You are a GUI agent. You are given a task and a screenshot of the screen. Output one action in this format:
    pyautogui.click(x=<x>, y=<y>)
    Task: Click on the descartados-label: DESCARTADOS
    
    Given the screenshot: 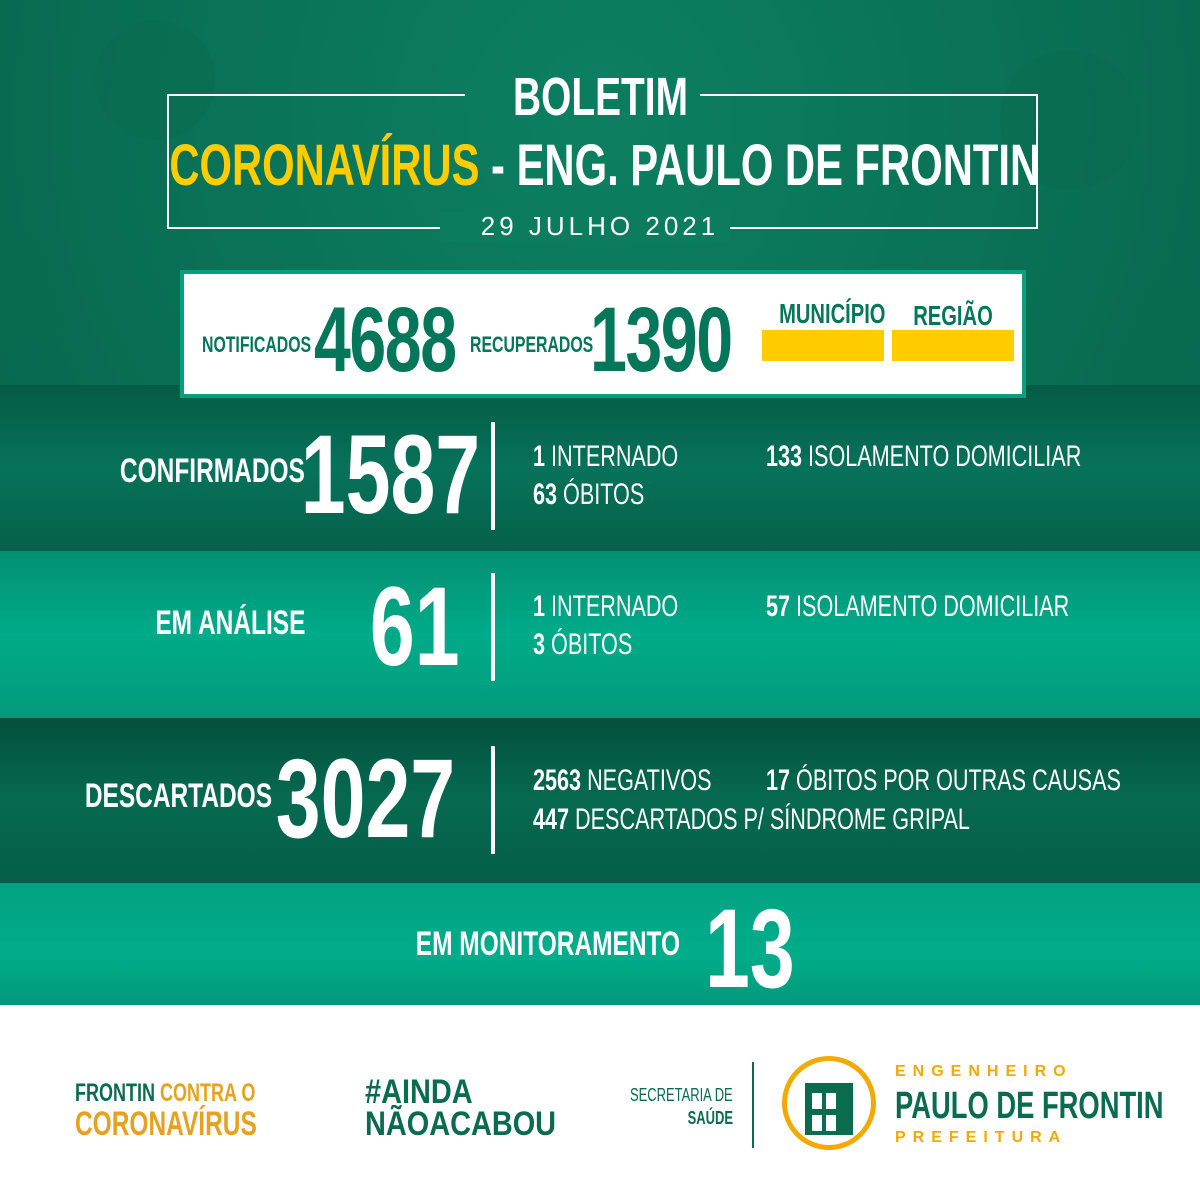 What is the action you would take?
    pyautogui.click(x=178, y=796)
    